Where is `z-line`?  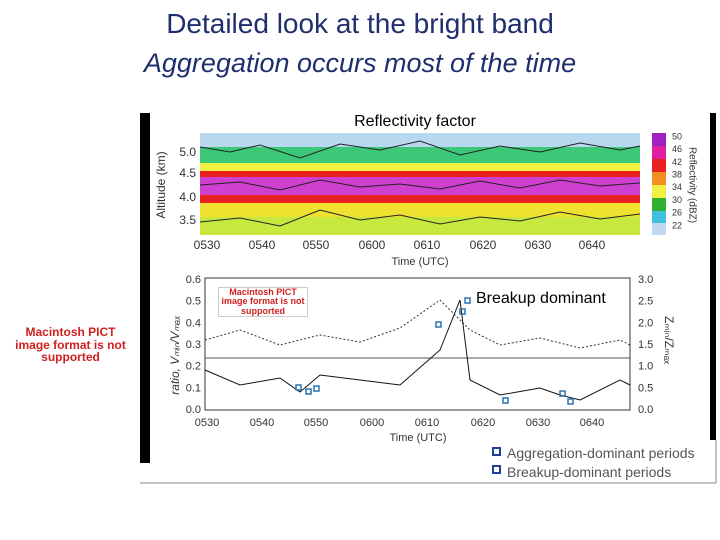 z-line is located at coordinates (417, 350).